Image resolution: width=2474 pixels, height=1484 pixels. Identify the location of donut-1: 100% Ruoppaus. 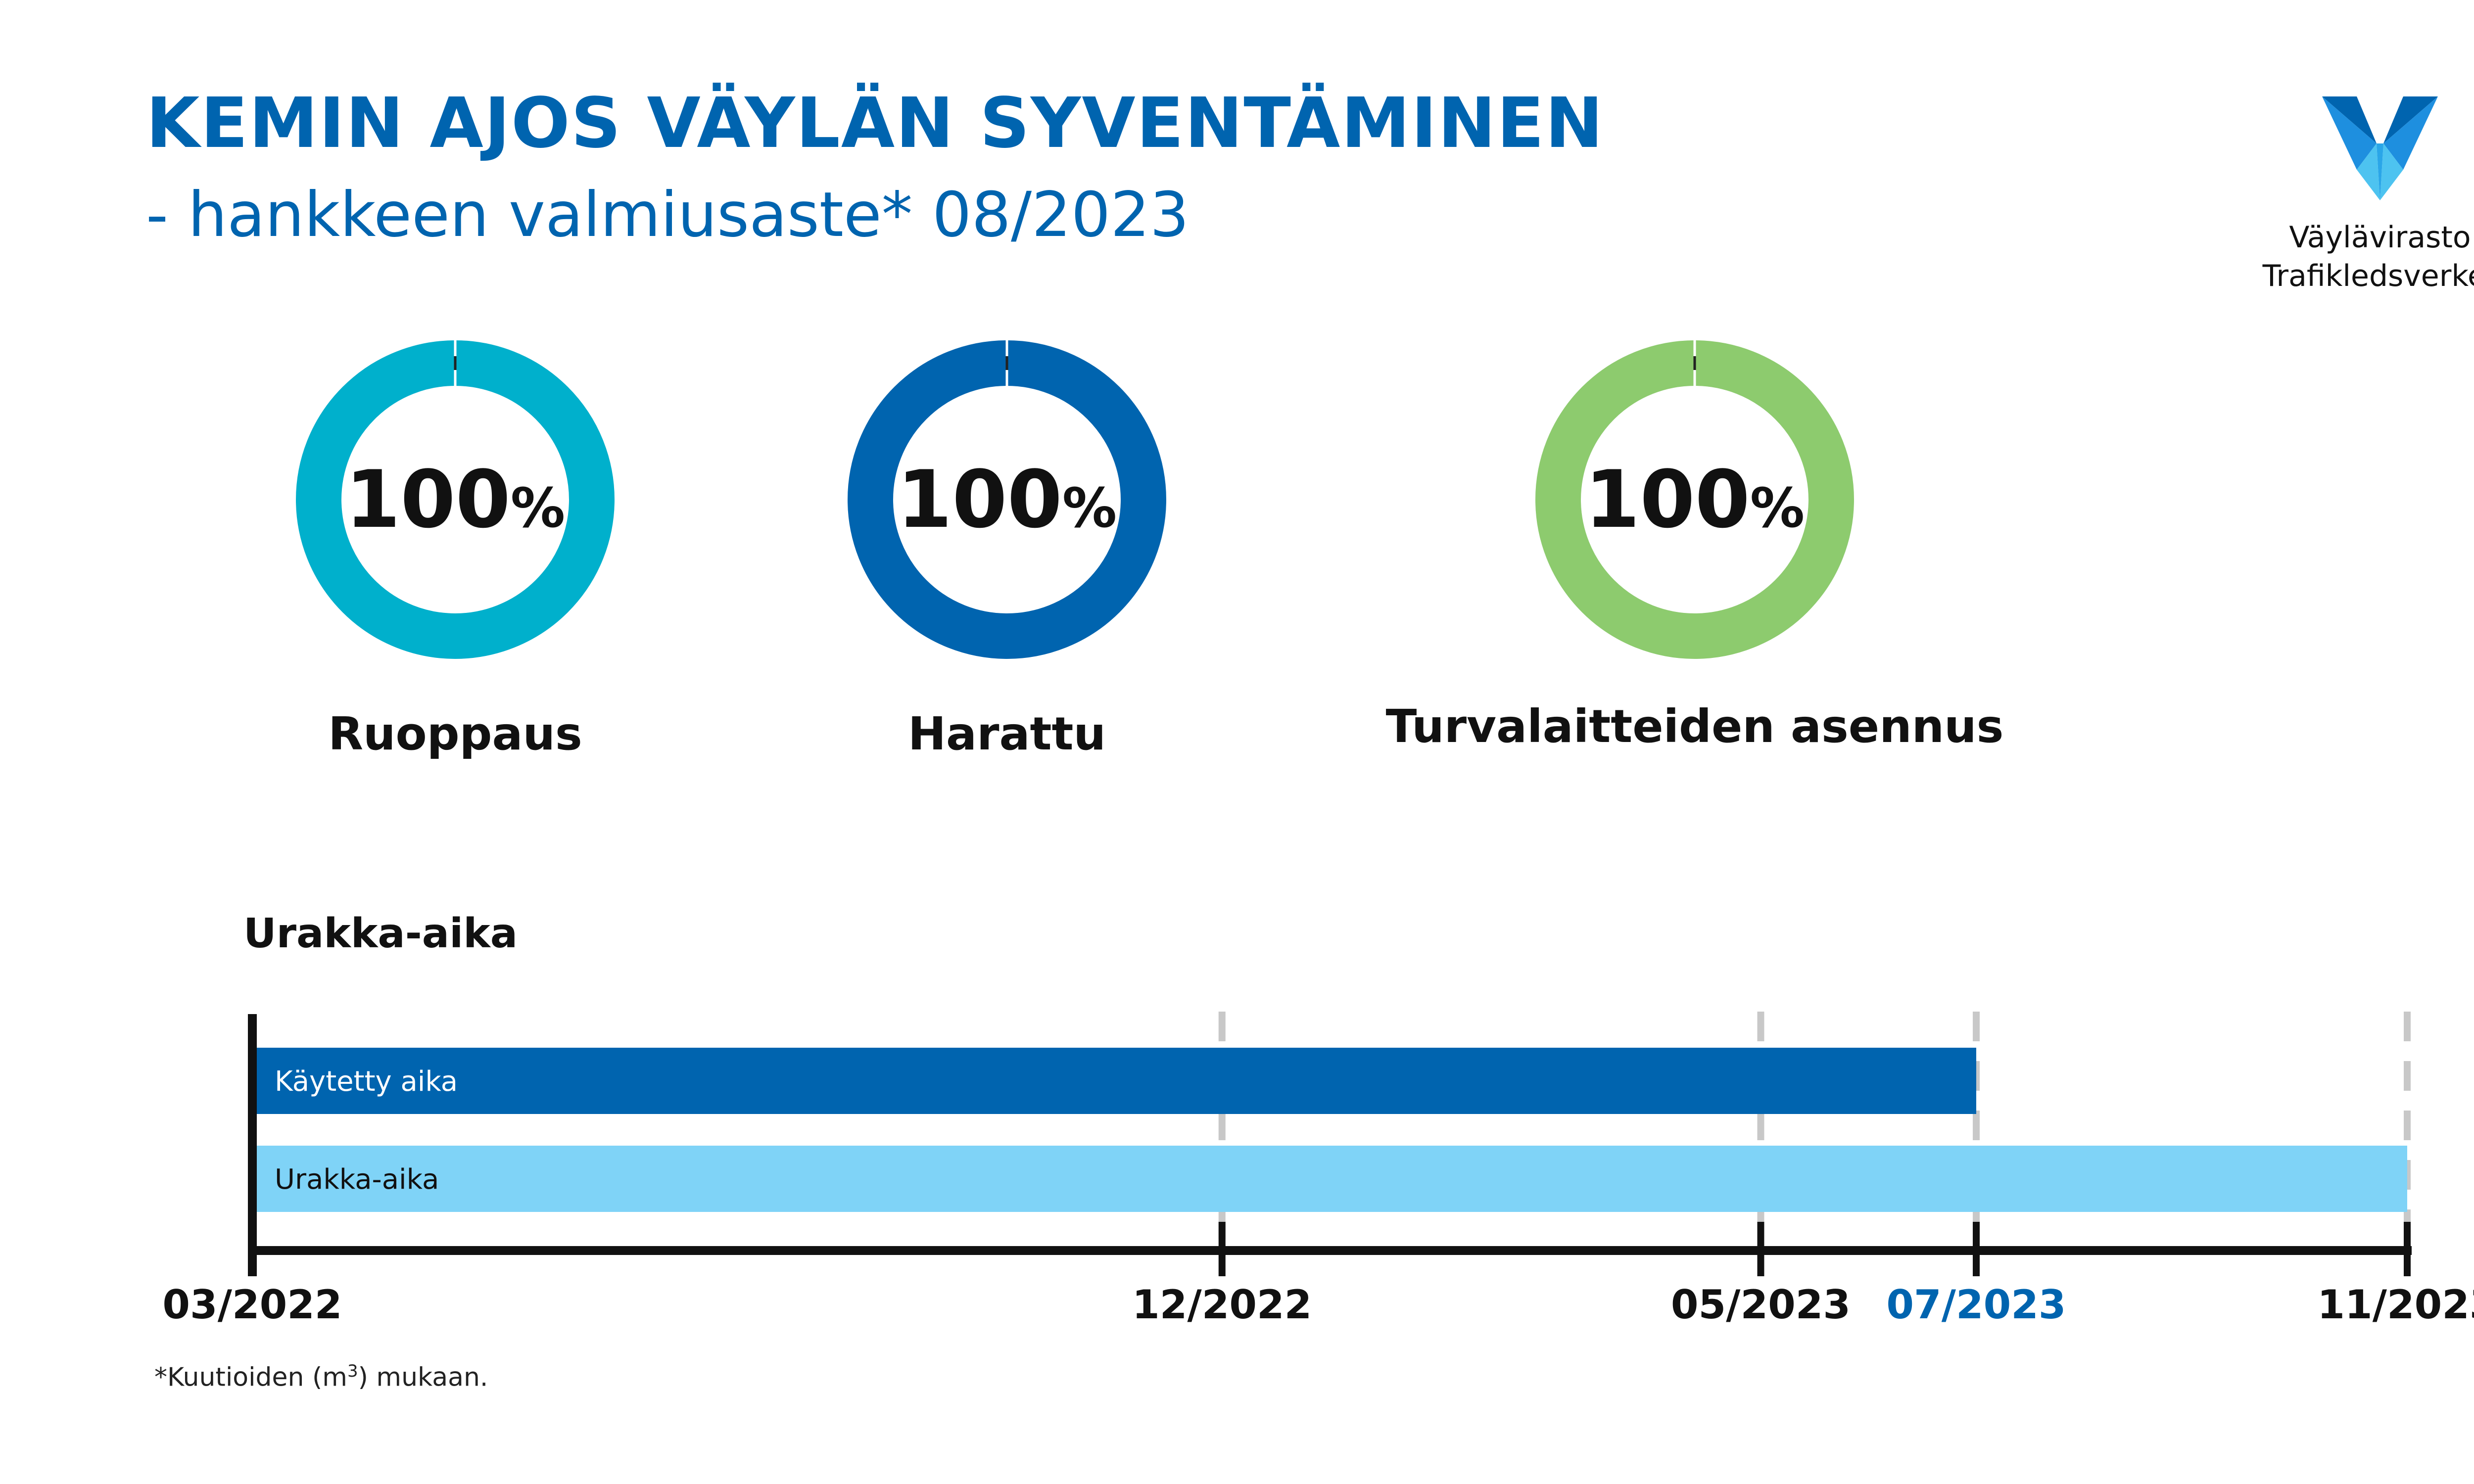
(456, 550).